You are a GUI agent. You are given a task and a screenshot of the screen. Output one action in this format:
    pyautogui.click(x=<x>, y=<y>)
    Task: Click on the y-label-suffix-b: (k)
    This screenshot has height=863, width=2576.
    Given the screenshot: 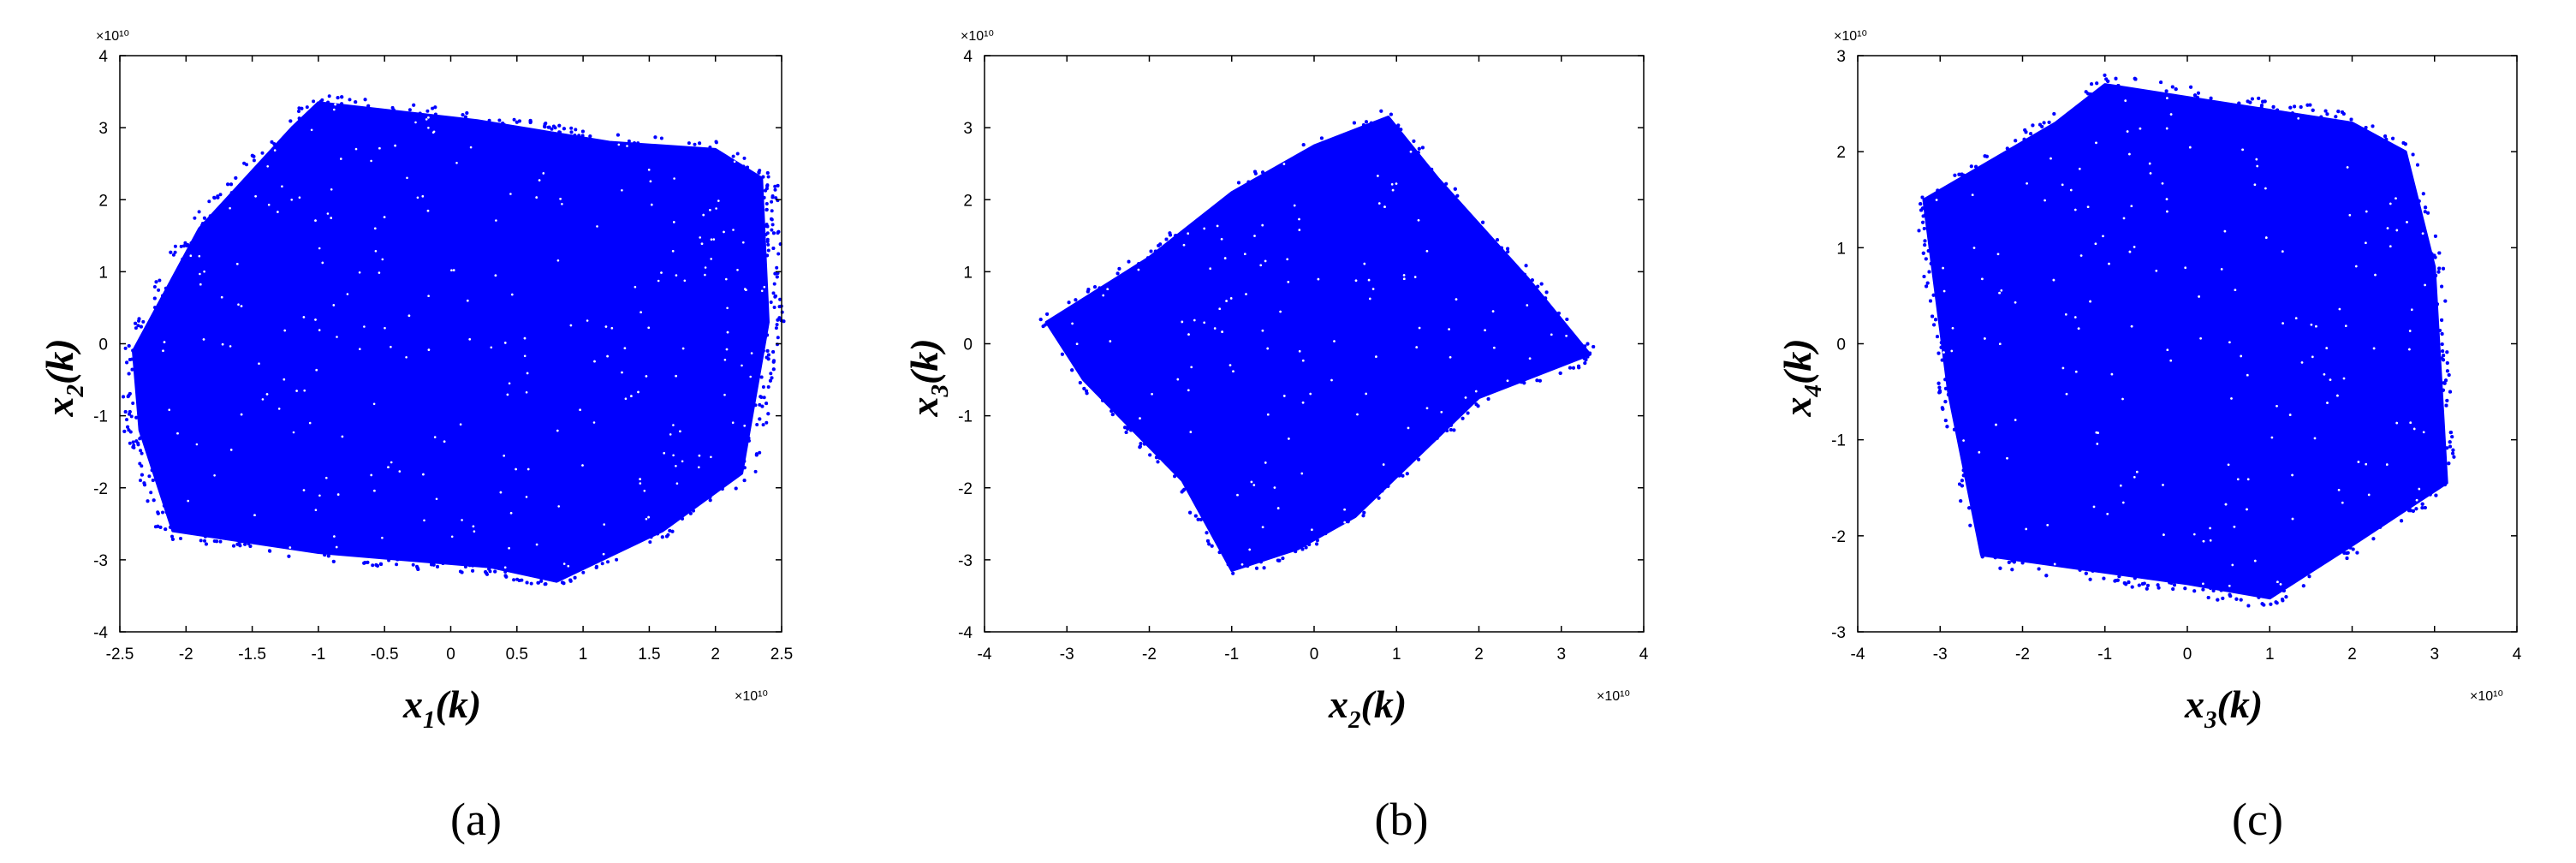 What is the action you would take?
    pyautogui.click(x=924, y=361)
    